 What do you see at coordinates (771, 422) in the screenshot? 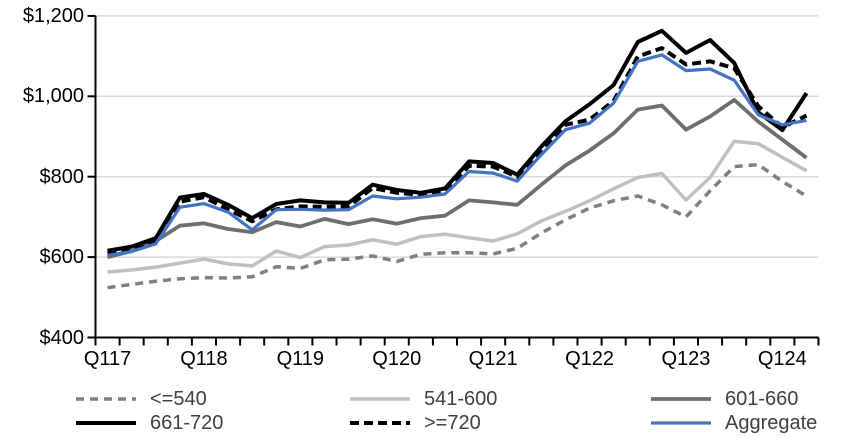
I see `legend-label: Aggregate` at bounding box center [771, 422].